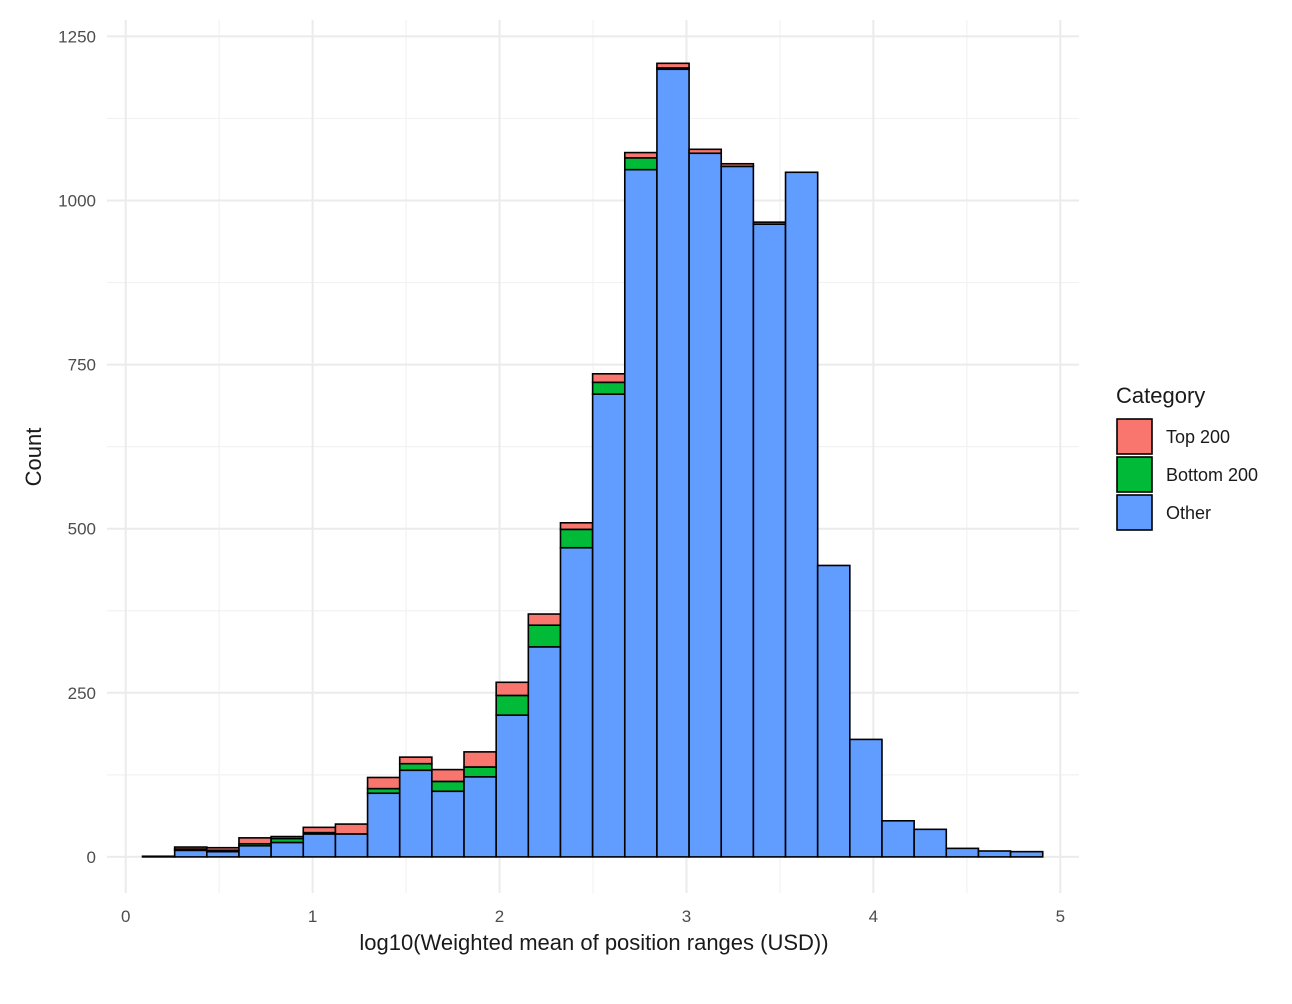 The width and height of the screenshot is (1292, 1004). What do you see at coordinates (125, 916) in the screenshot?
I see `x-tick-label: 0` at bounding box center [125, 916].